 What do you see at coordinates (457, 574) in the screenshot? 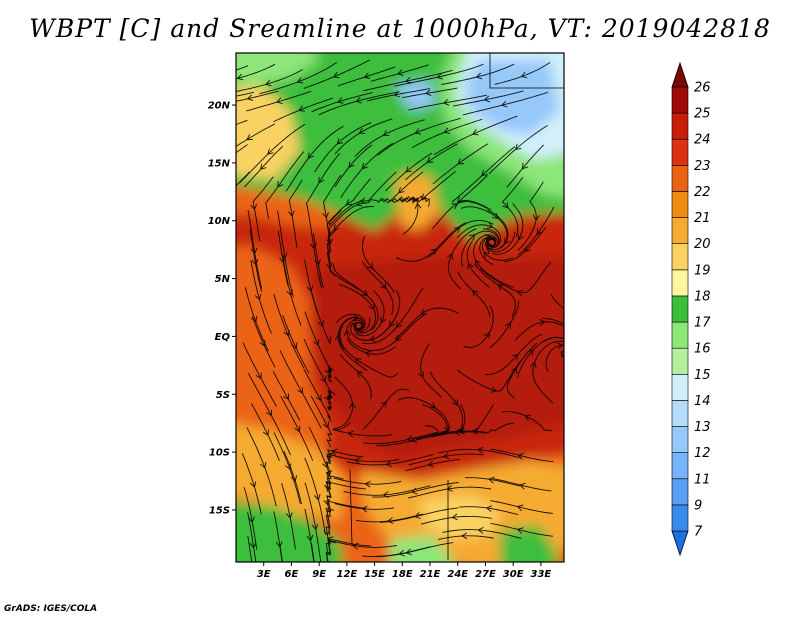
I see `lon-tick-label: 24E` at bounding box center [457, 574].